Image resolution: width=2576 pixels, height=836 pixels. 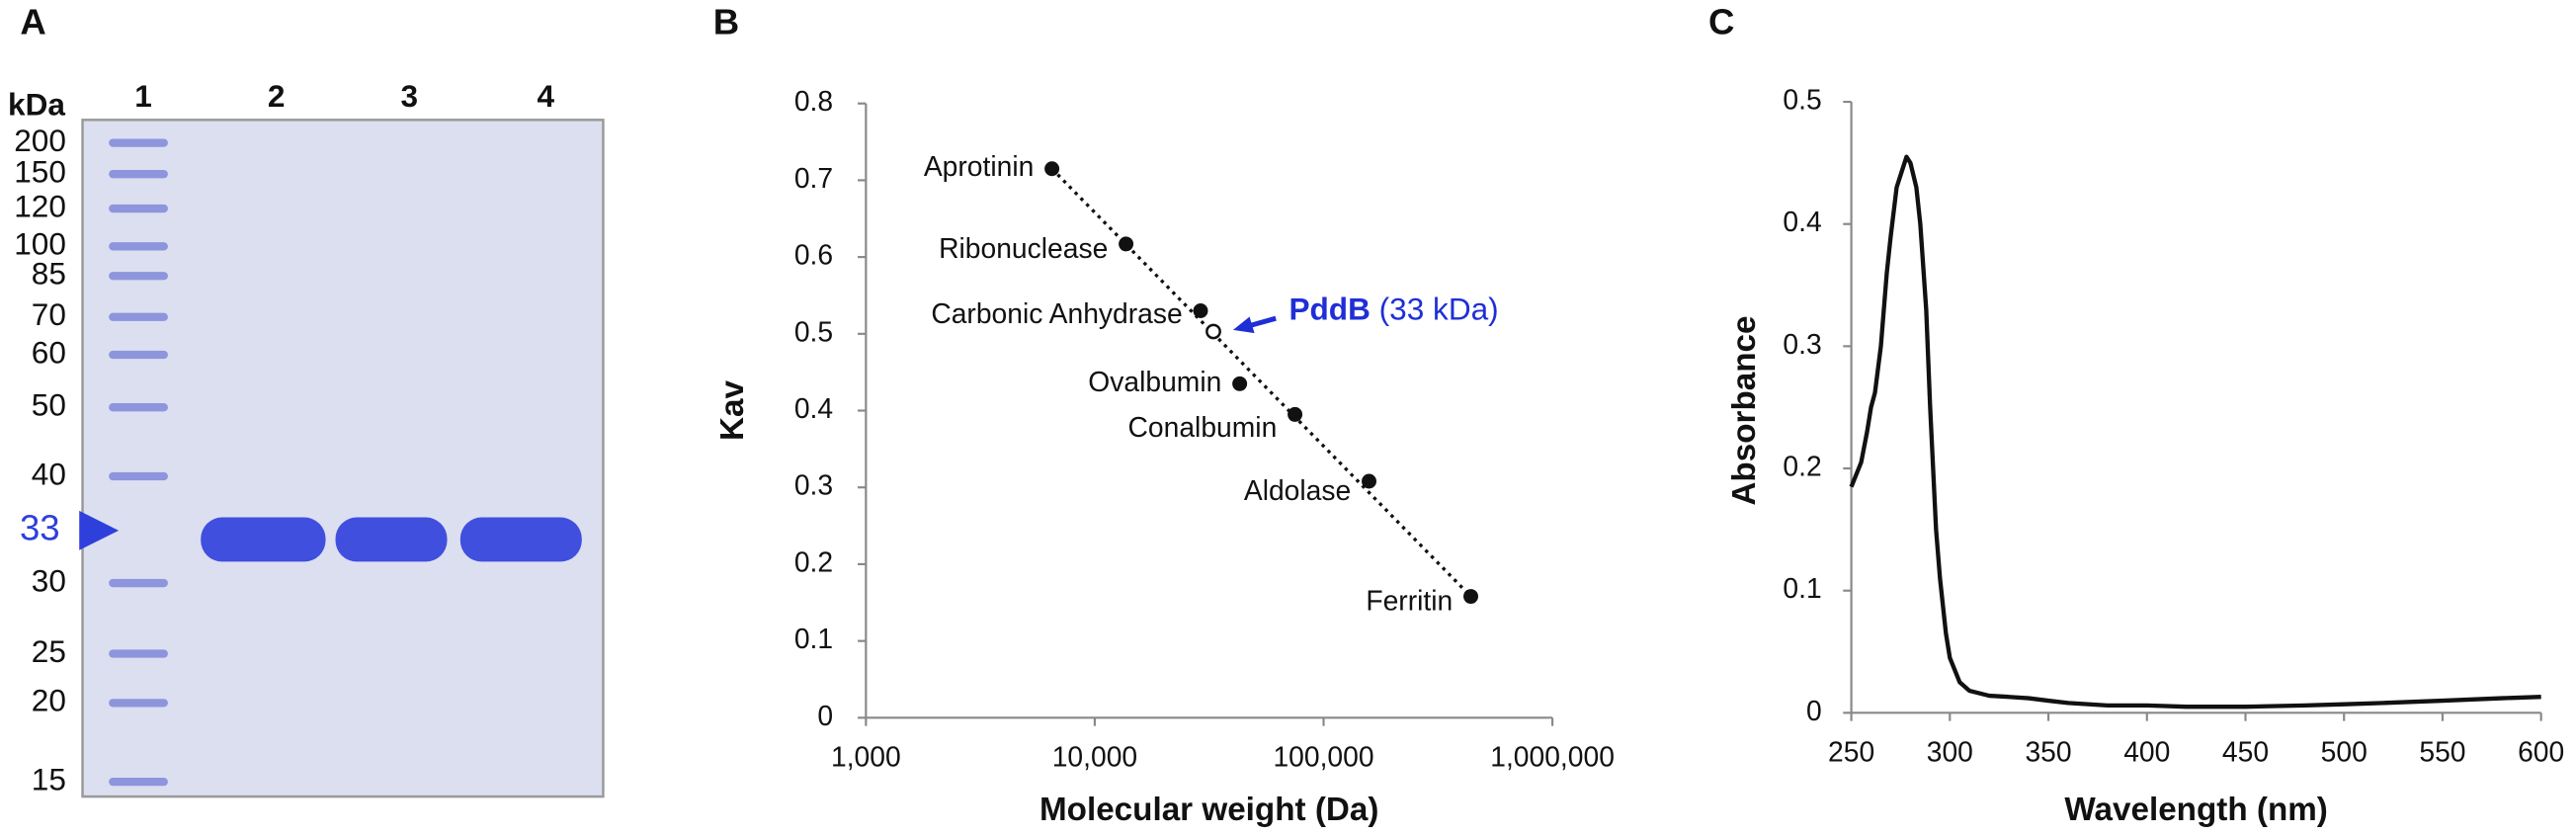 What do you see at coordinates (49, 274) in the screenshot?
I see `marker-label: 85` at bounding box center [49, 274].